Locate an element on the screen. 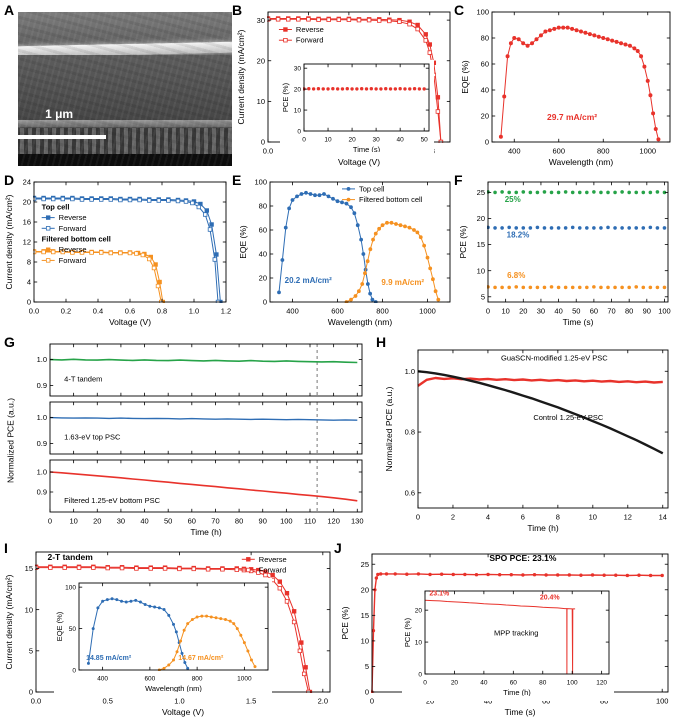  svg-text: 0.8 is located at coordinates (410, 432).